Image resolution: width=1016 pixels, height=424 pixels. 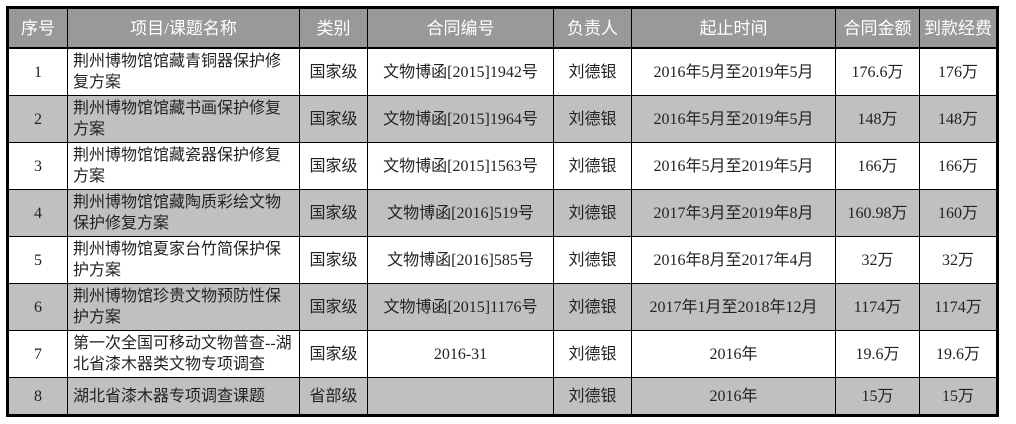 What do you see at coordinates (37, 213) in the screenshot?
I see `cell-no: 4` at bounding box center [37, 213].